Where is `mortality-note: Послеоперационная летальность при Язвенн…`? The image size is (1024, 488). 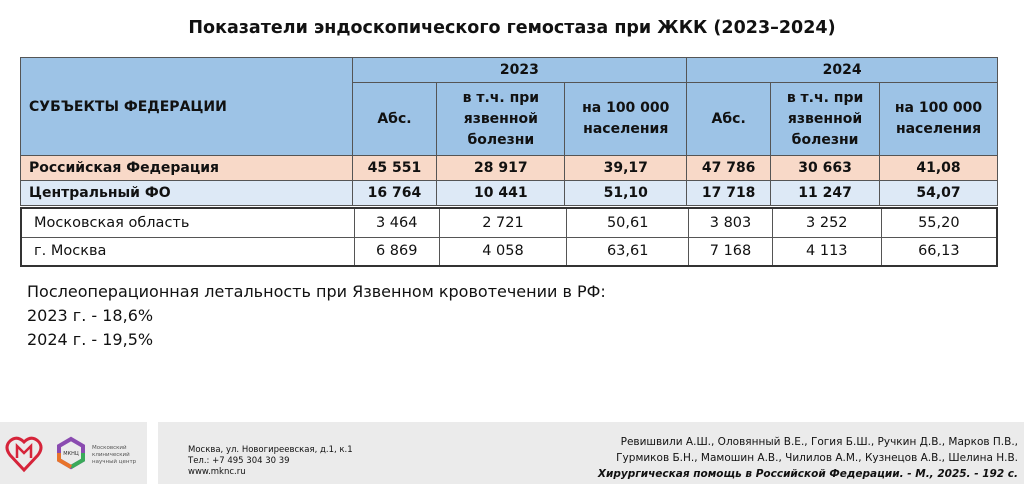
mortality-note: Послеоперационная летальность при Язвенн… is located at coordinates (316, 316).